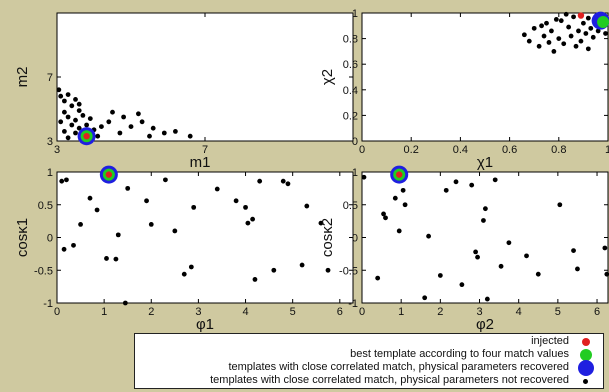 Image resolution: width=609 pixels, height=392 pixels. What do you see at coordinates (327, 237) in the screenshot?
I see `y-axis-label: cosκ2` at bounding box center [327, 237].